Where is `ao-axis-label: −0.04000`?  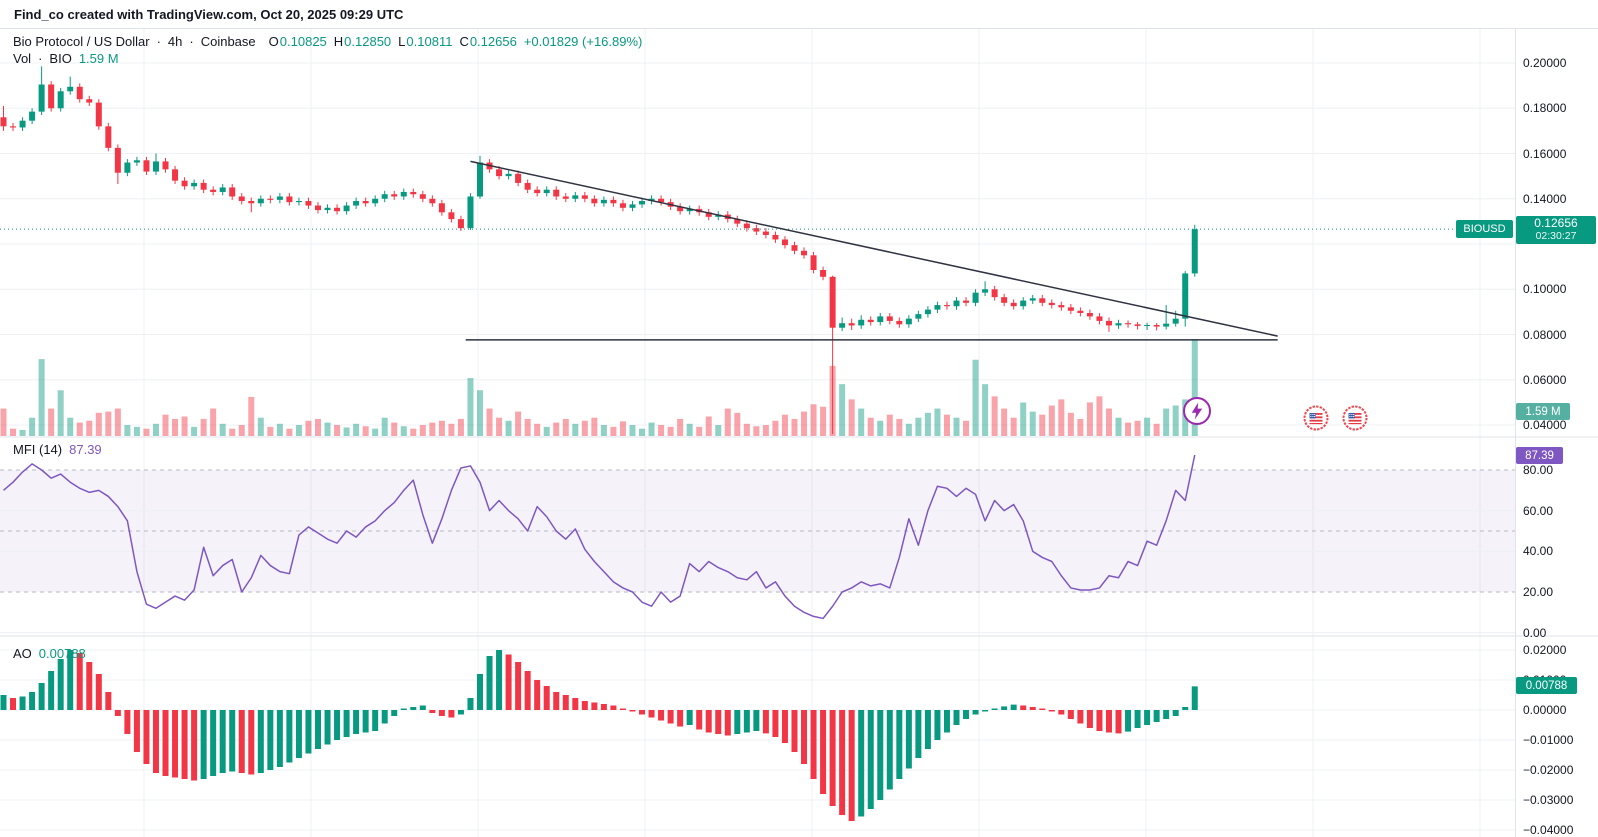
ao-axis-label: −0.04000 is located at coordinates (1548, 830).